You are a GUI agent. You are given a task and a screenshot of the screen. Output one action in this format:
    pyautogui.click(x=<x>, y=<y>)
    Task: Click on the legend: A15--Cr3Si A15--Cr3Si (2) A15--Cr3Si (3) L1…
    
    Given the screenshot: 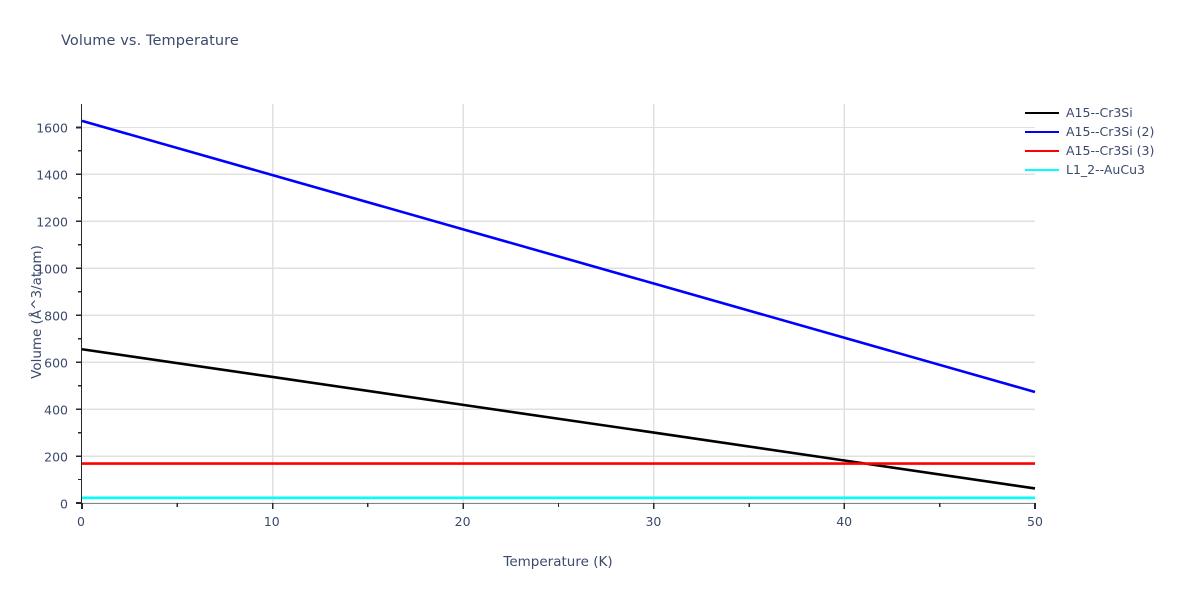 What is the action you would take?
    pyautogui.click(x=1111, y=141)
    